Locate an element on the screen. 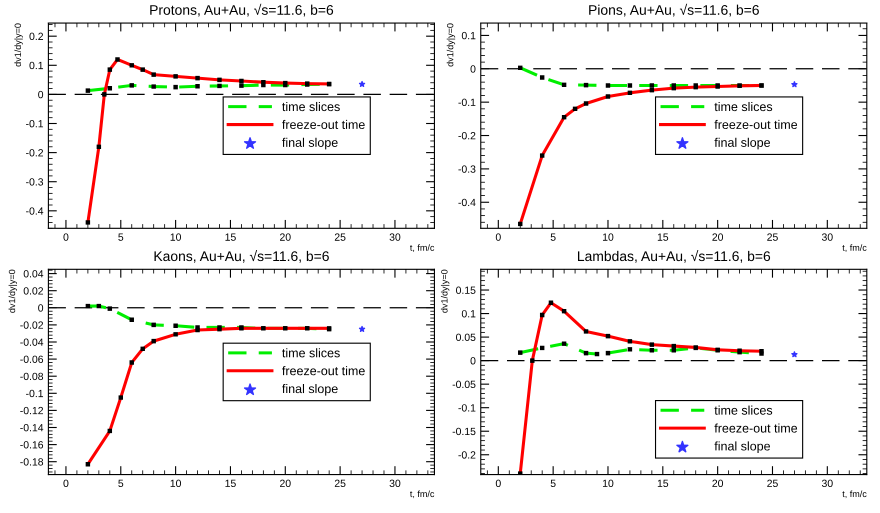  y-tick-label: -0.04 is located at coordinates (32, 342).